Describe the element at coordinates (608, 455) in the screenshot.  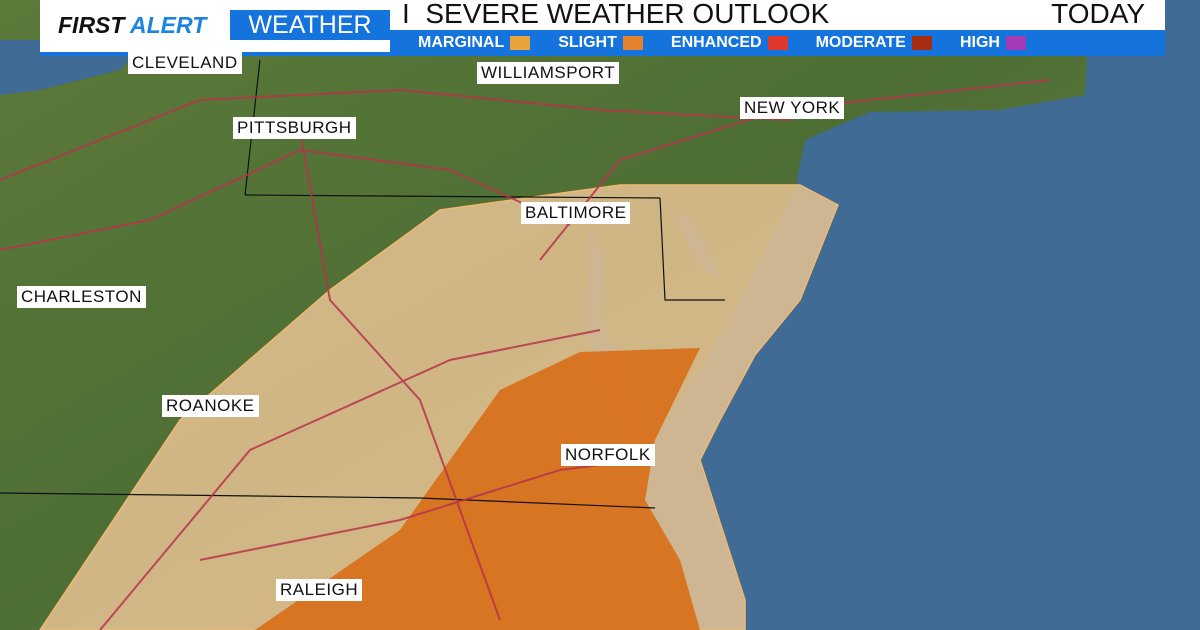
I see `city-label-norfolk: NORFOLK` at that location.